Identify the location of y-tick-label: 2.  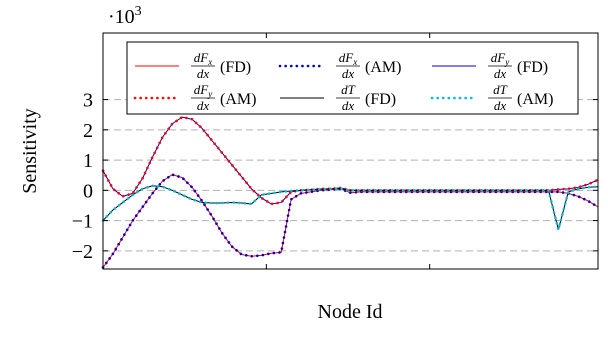
(88, 131).